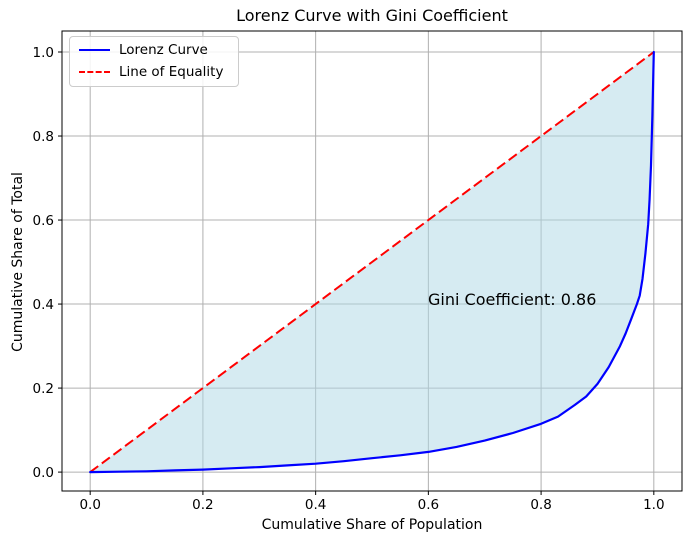  What do you see at coordinates (18, 262) in the screenshot?
I see `y-axis-label: Cumulative Share of Total` at bounding box center [18, 262].